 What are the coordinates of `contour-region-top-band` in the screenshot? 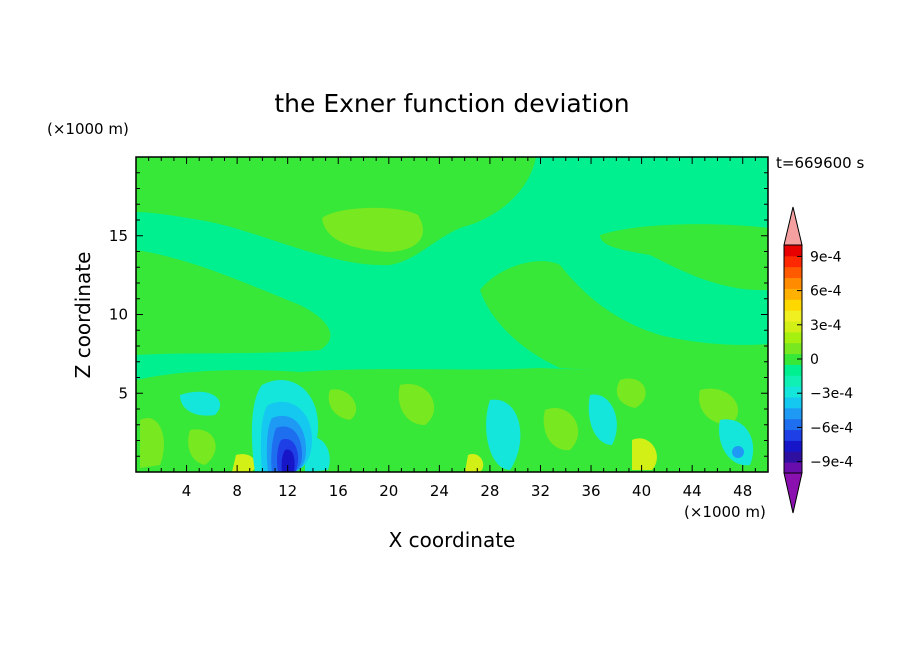 It's located at (684, 257).